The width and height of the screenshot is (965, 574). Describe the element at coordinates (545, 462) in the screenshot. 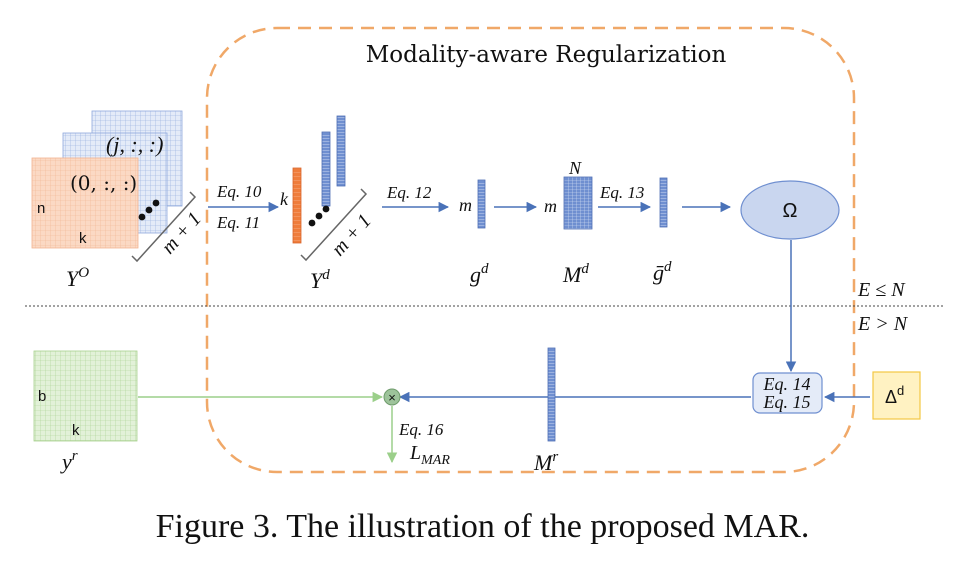

I see `mr-label: Mr` at that location.